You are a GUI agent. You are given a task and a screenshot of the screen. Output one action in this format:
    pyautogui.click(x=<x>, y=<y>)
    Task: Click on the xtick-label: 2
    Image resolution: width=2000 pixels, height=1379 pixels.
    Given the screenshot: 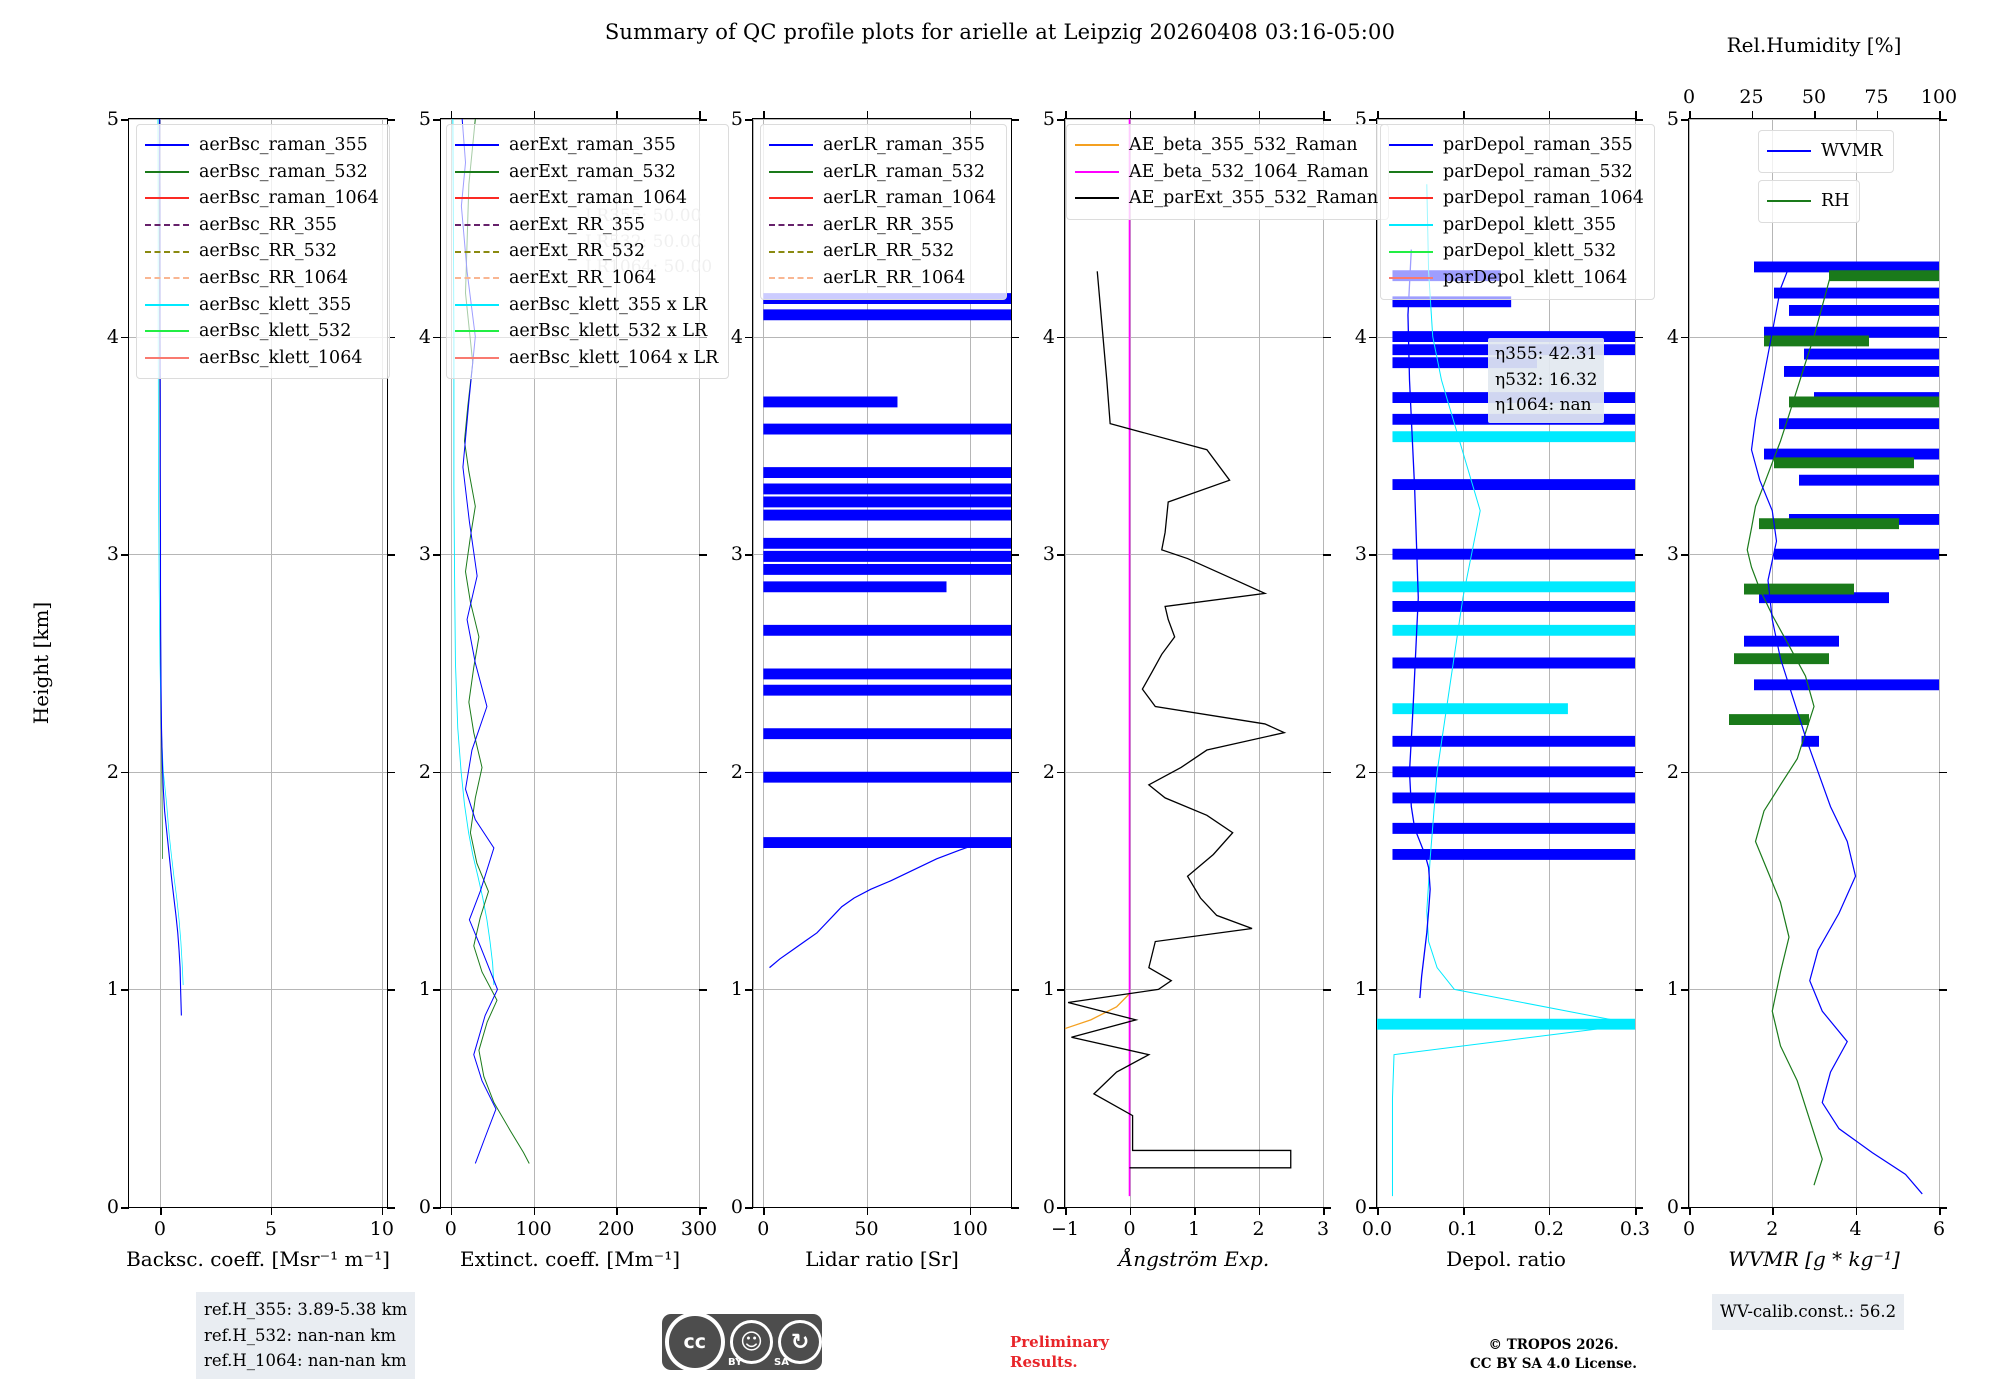 What is the action you would take?
    pyautogui.click(x=1258, y=1229)
    